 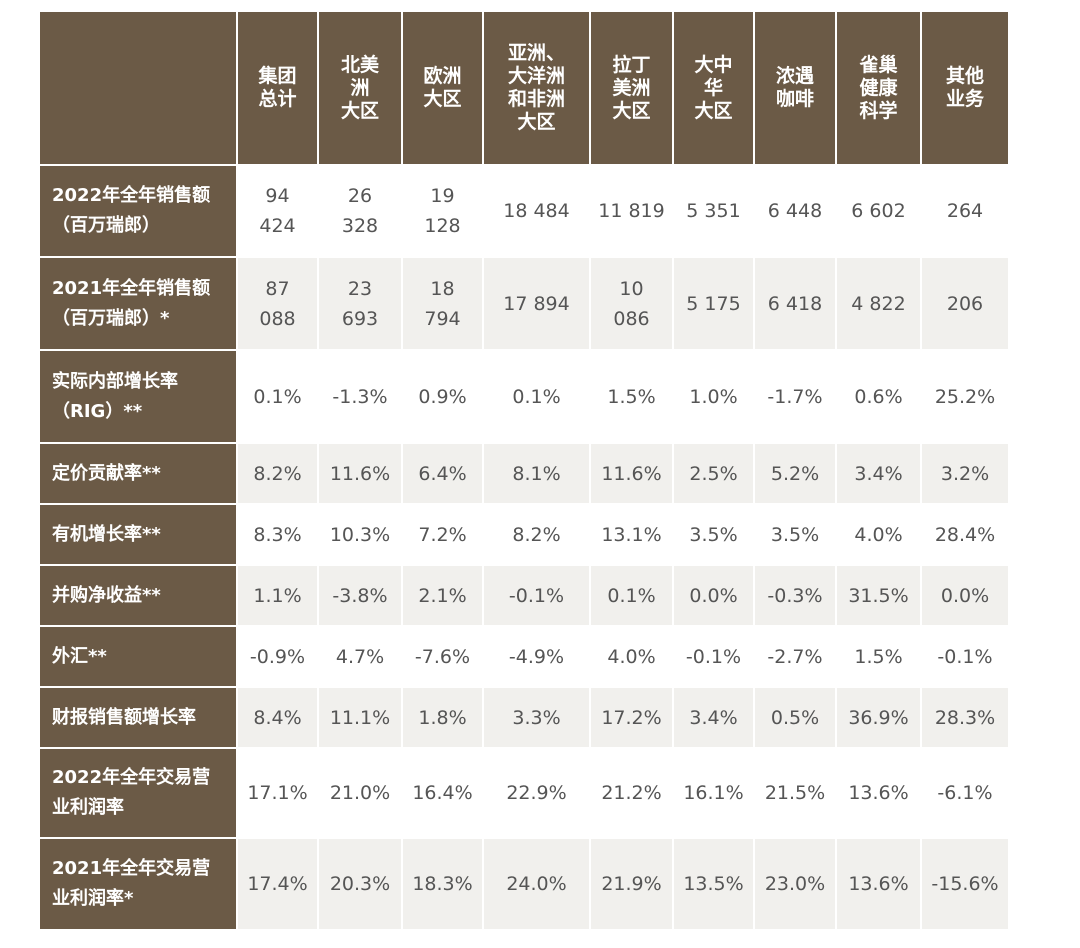 I want to click on table-cell: 6.4%, so click(x=442, y=473).